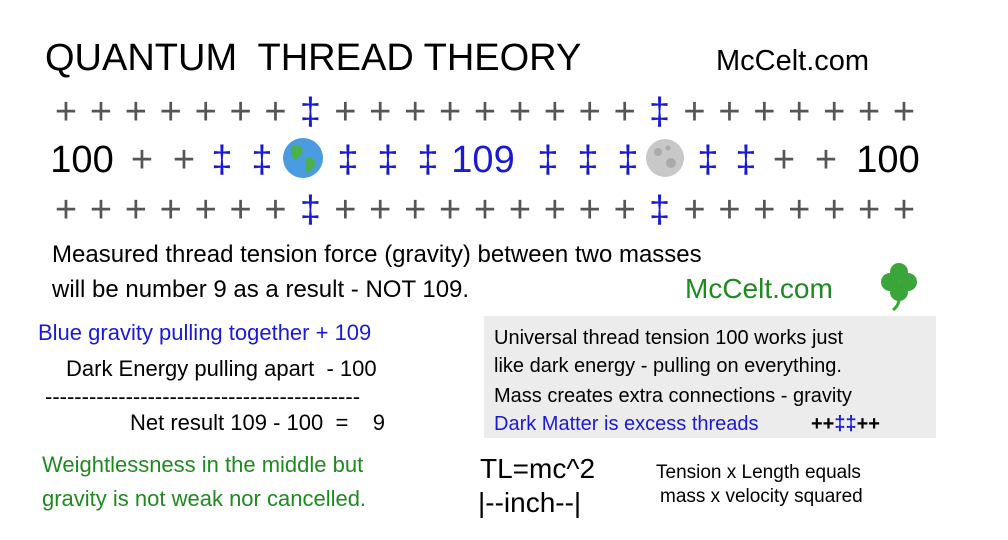  I want to click on moon-icon, so click(665, 158).